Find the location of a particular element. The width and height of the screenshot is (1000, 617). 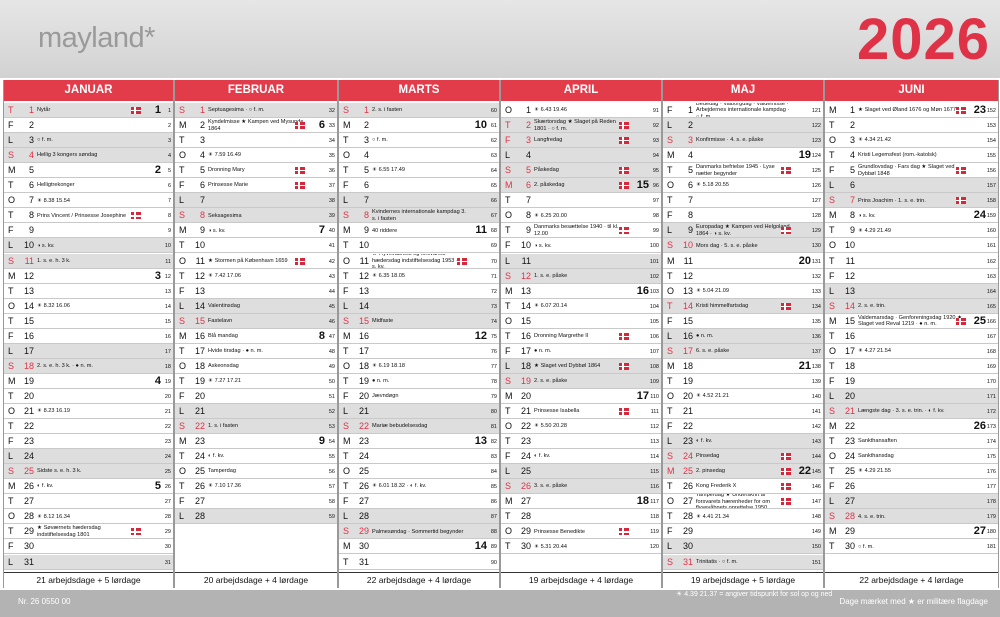

day-of-year: 50 is located at coordinates (331, 381).